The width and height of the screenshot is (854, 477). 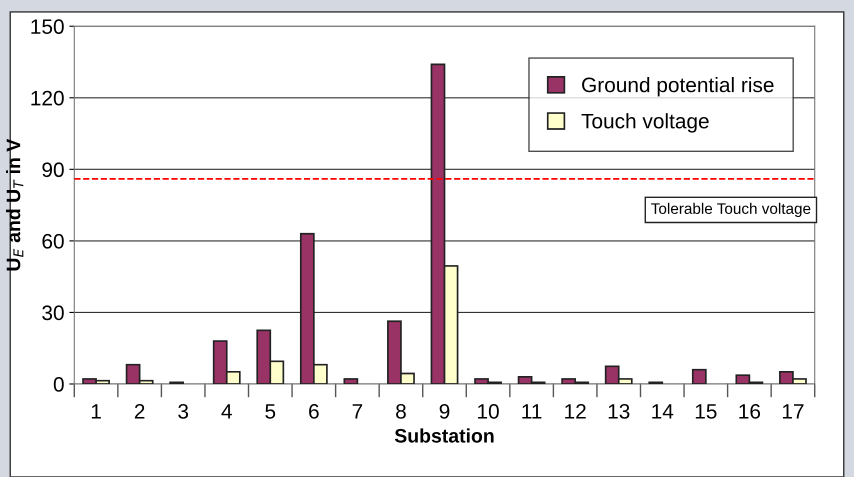 What do you see at coordinates (15, 204) in the screenshot?
I see `y-axis-title: U$_{E}$ and U$_{T}$ in V` at bounding box center [15, 204].